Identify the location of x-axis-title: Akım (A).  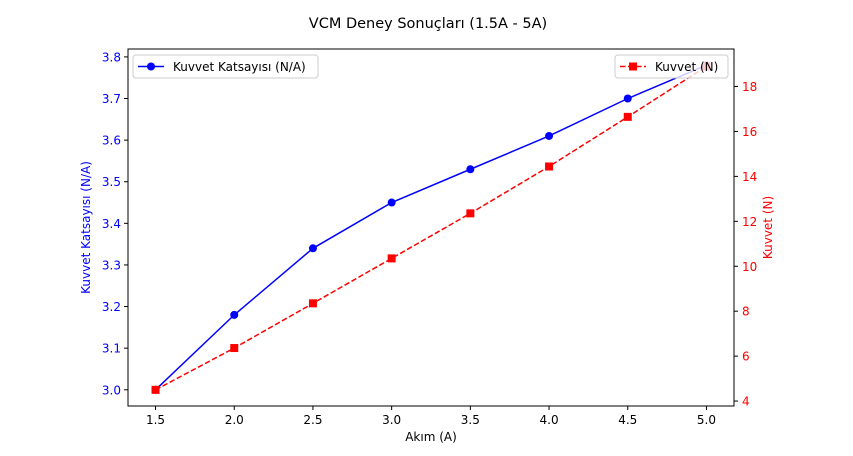
(431, 437).